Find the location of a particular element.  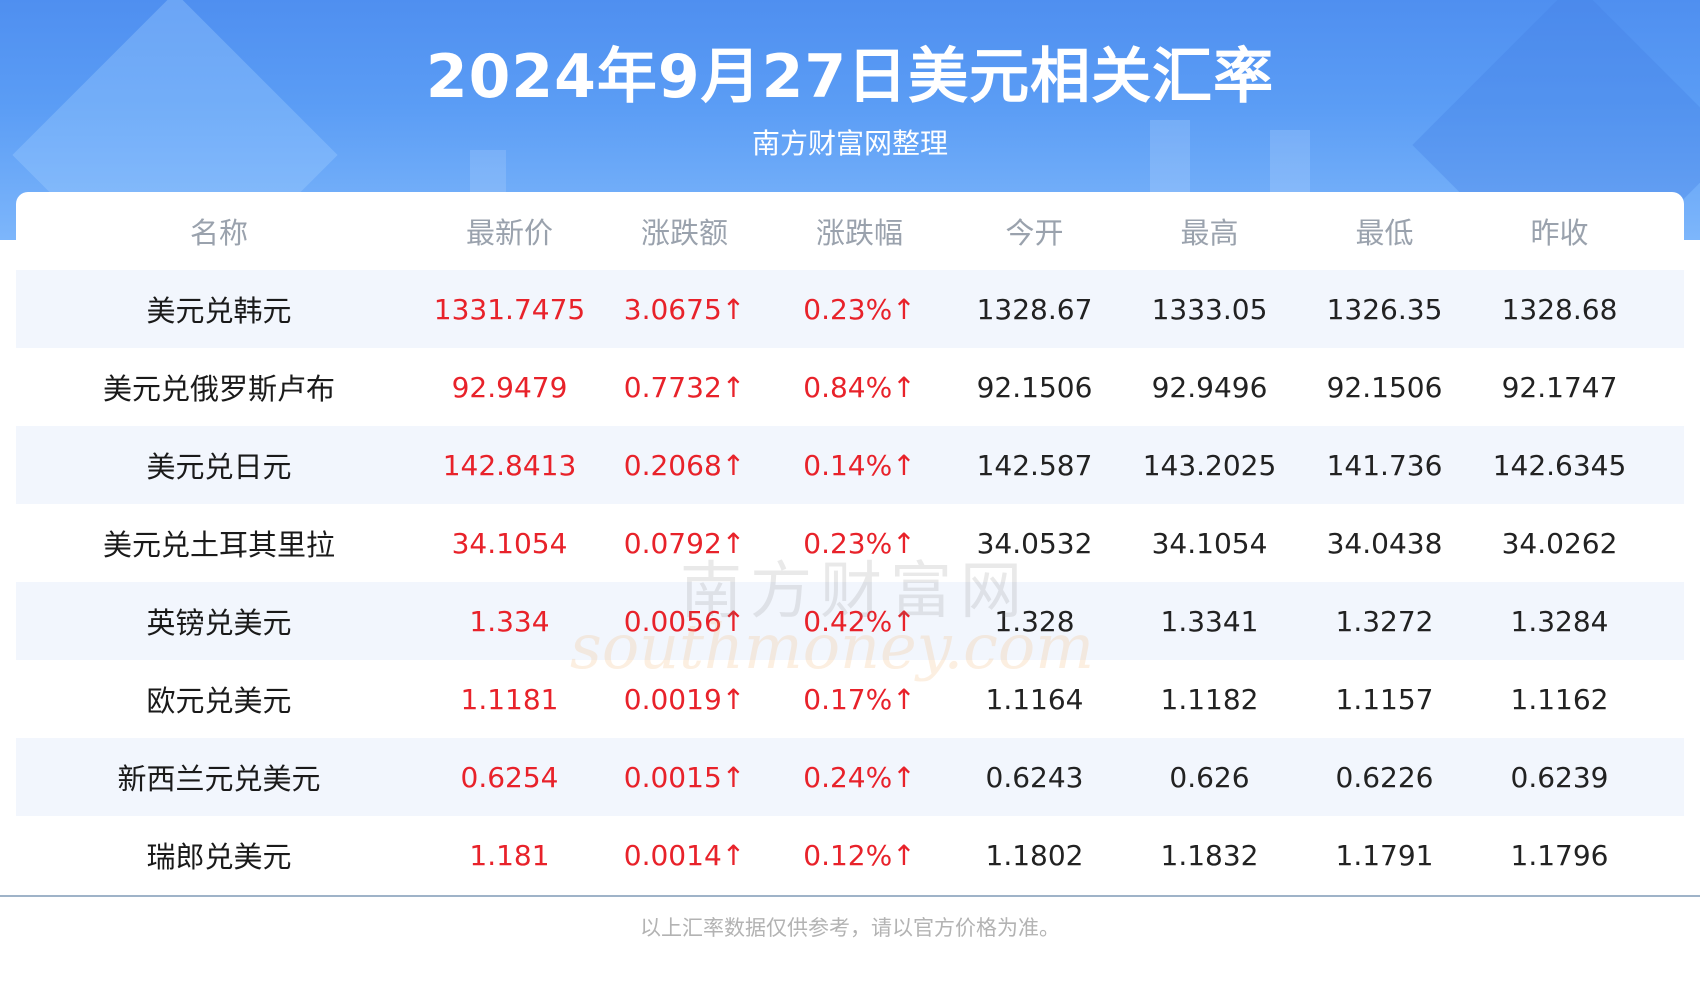

column-header-latest: 最新价 is located at coordinates (509, 233).